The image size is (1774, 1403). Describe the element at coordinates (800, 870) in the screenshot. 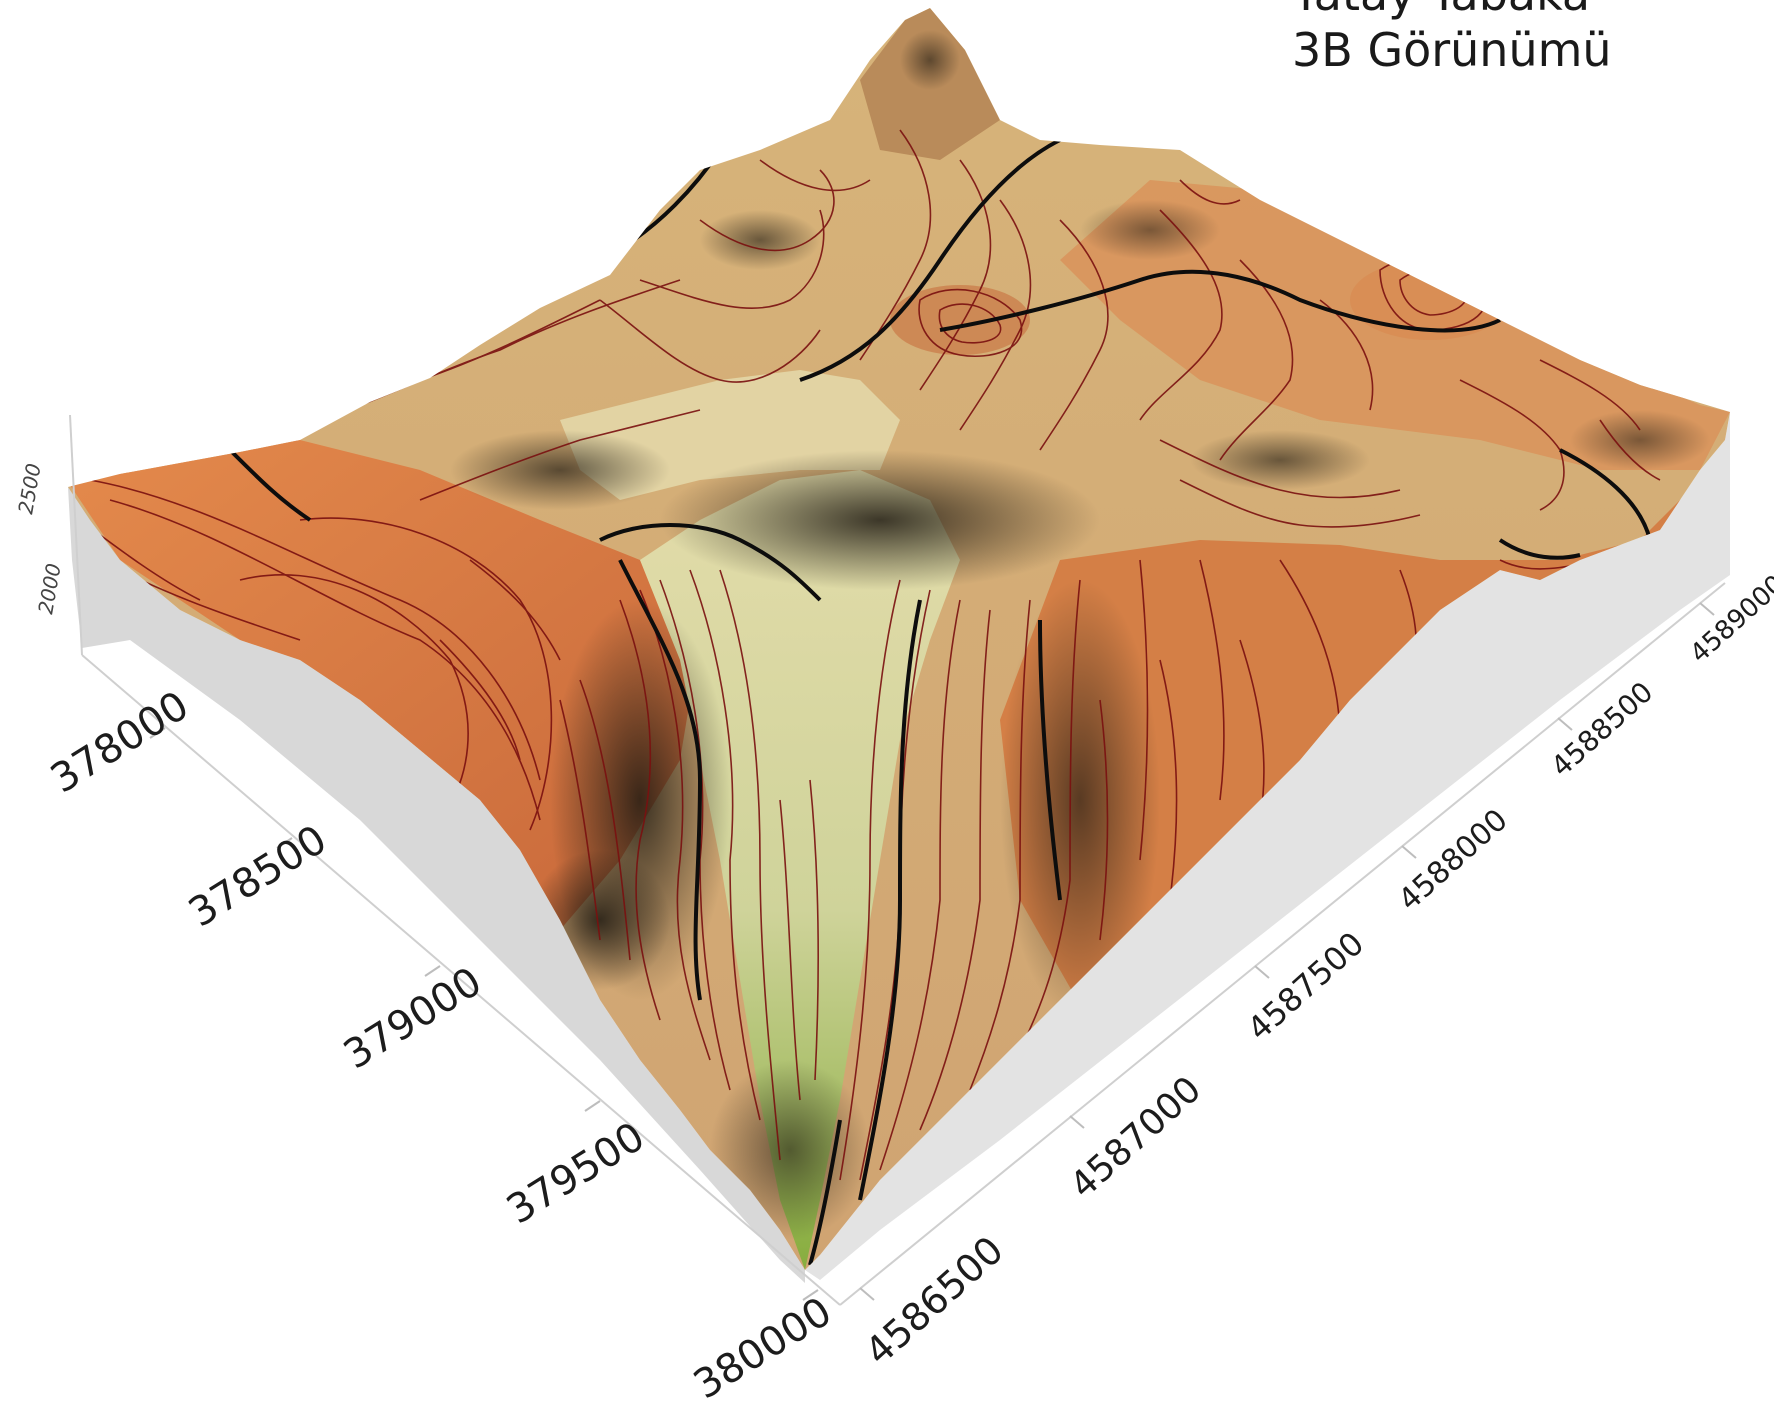

I see `valley-floor` at that location.